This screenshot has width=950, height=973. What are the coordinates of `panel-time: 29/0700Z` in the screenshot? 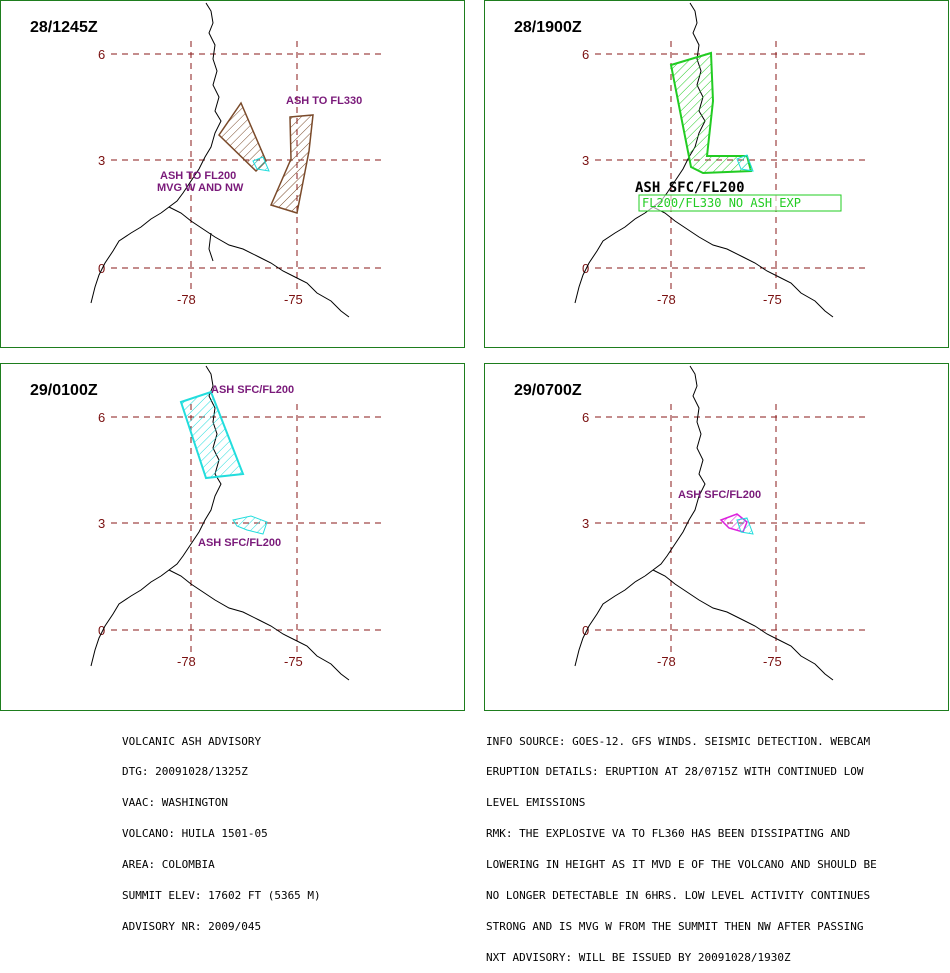 It's located at (548, 390).